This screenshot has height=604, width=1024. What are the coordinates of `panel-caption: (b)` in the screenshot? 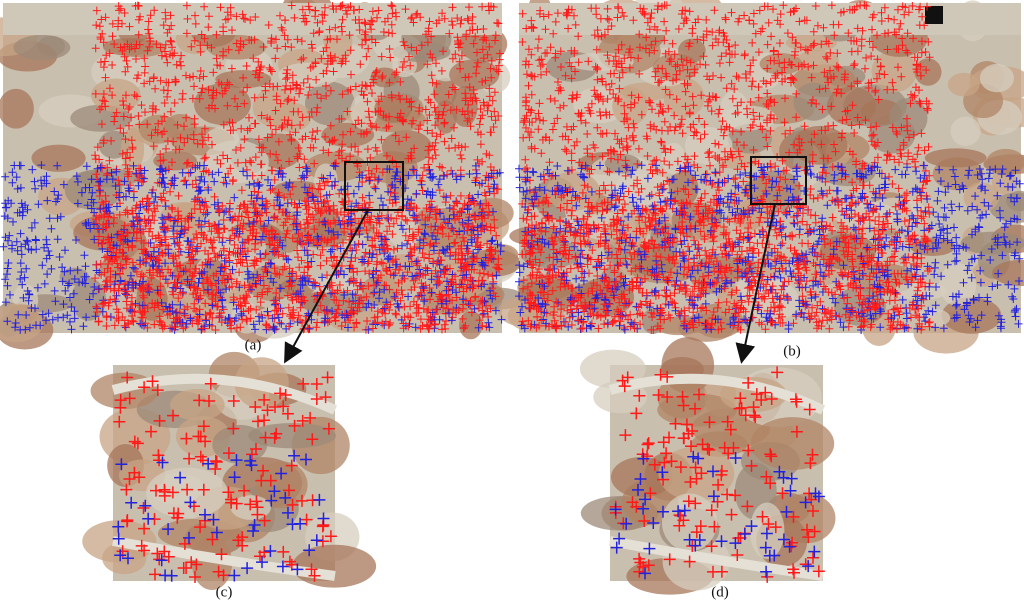 It's located at (792, 351).